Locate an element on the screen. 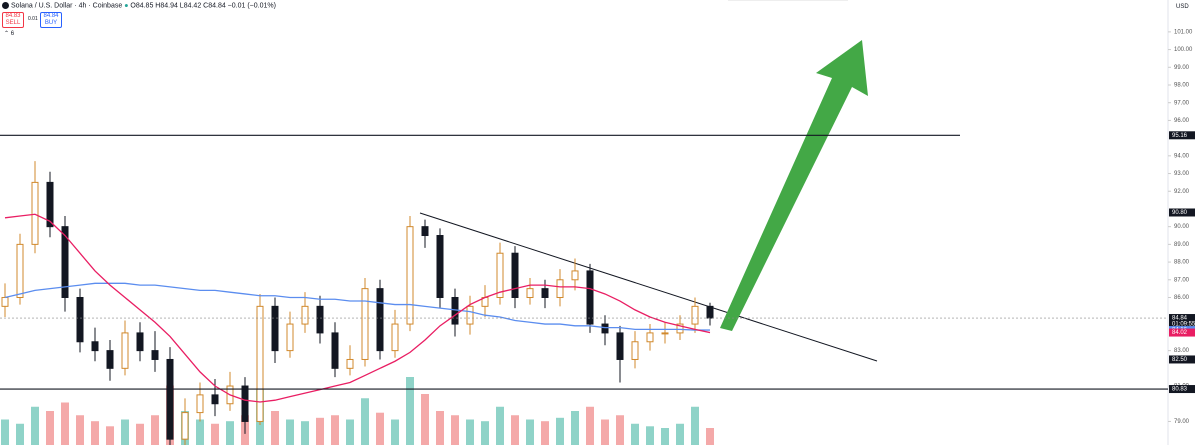  sell-label: SELL is located at coordinates (13, 23).